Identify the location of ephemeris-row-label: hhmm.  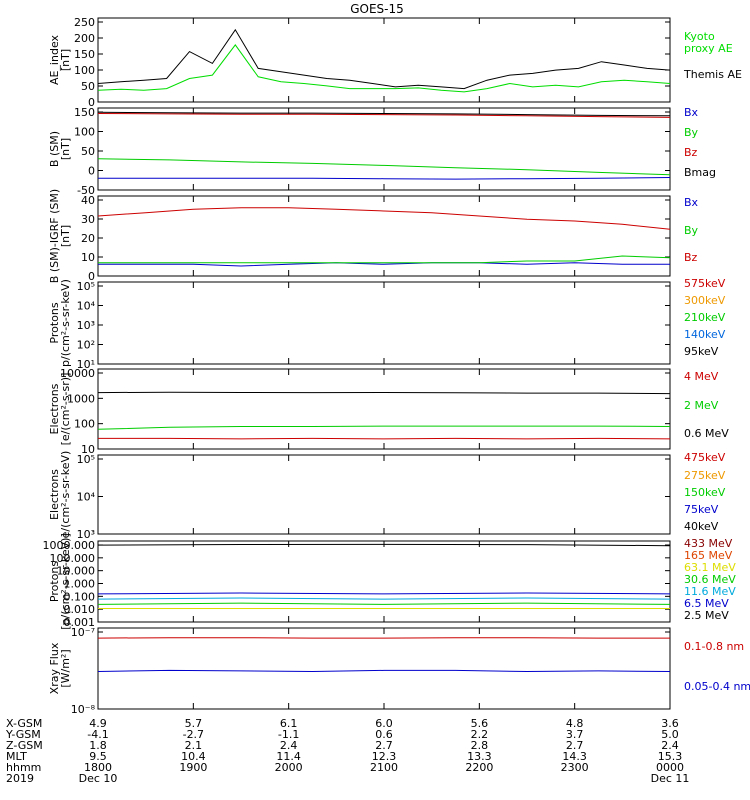
(23, 767).